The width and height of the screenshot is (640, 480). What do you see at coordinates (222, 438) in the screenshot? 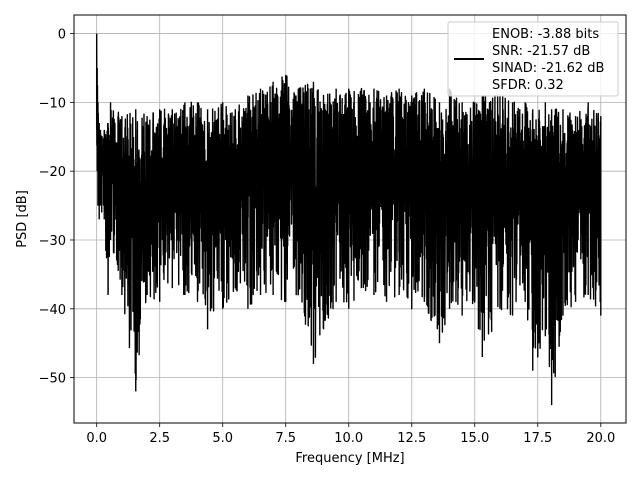
I see `x-tick-label: 5.0` at bounding box center [222, 438].